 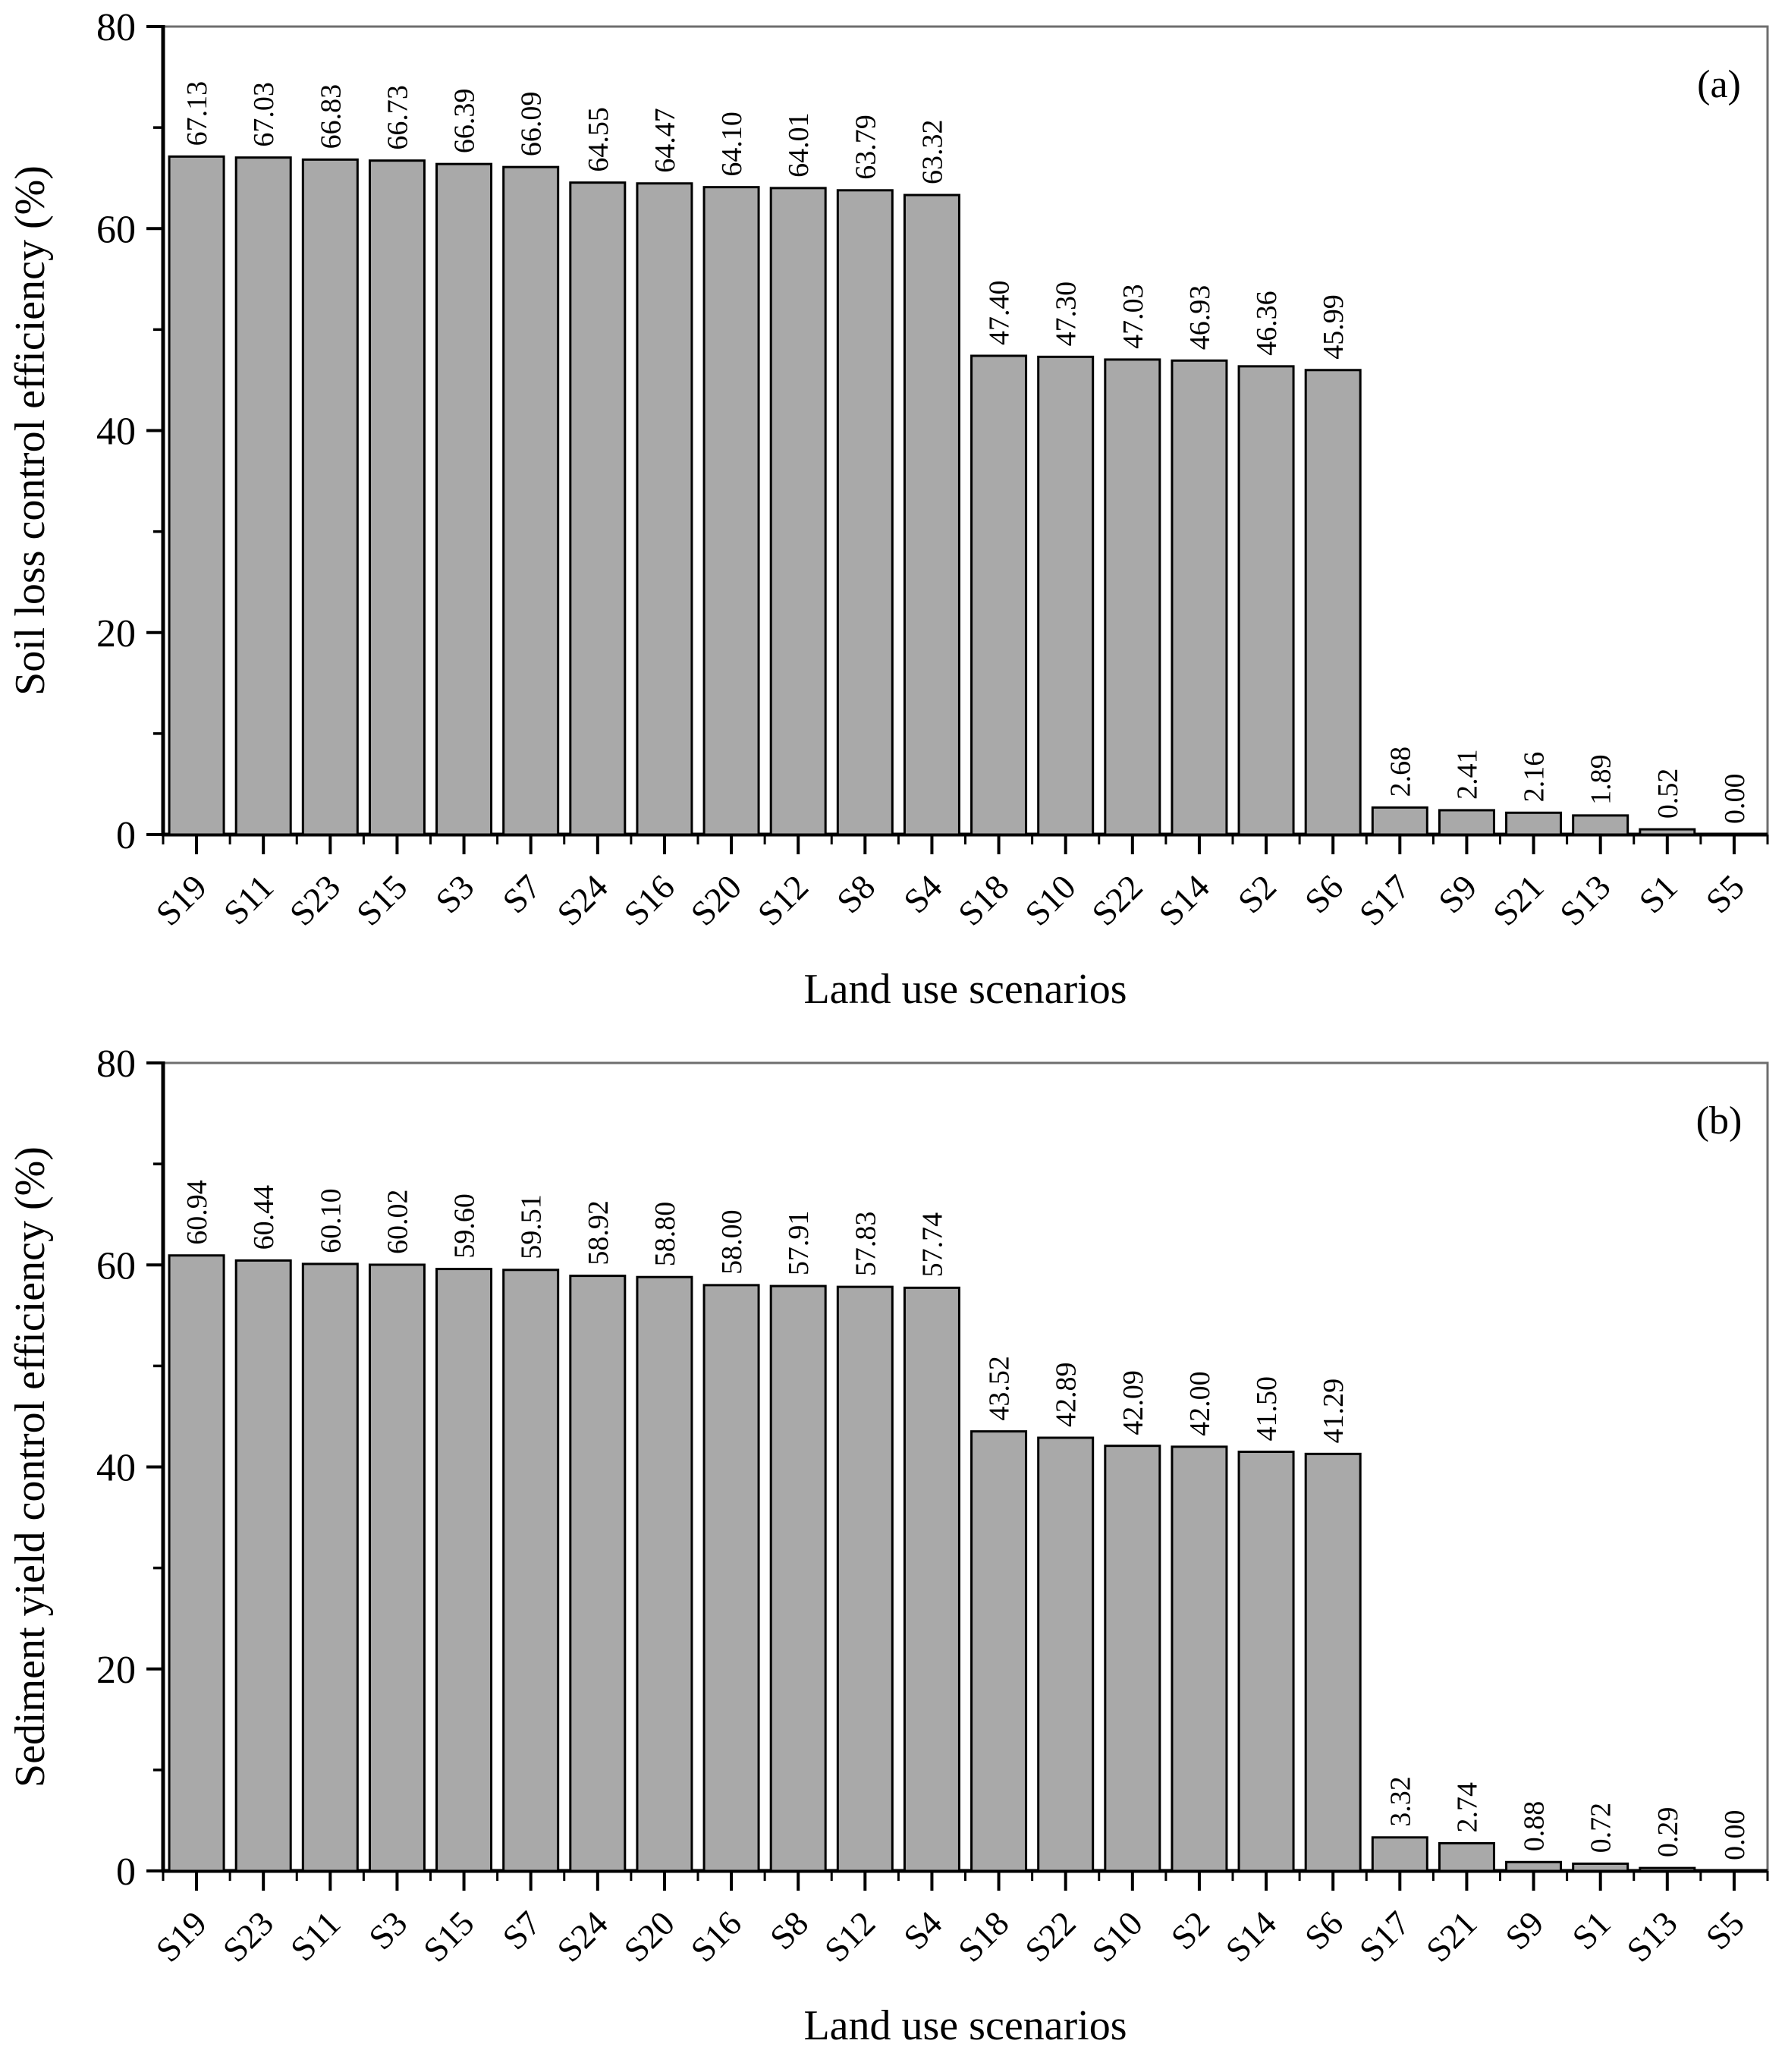 What do you see at coordinates (866, 147) in the screenshot?
I see `bar-value-label: 63.79` at bounding box center [866, 147].